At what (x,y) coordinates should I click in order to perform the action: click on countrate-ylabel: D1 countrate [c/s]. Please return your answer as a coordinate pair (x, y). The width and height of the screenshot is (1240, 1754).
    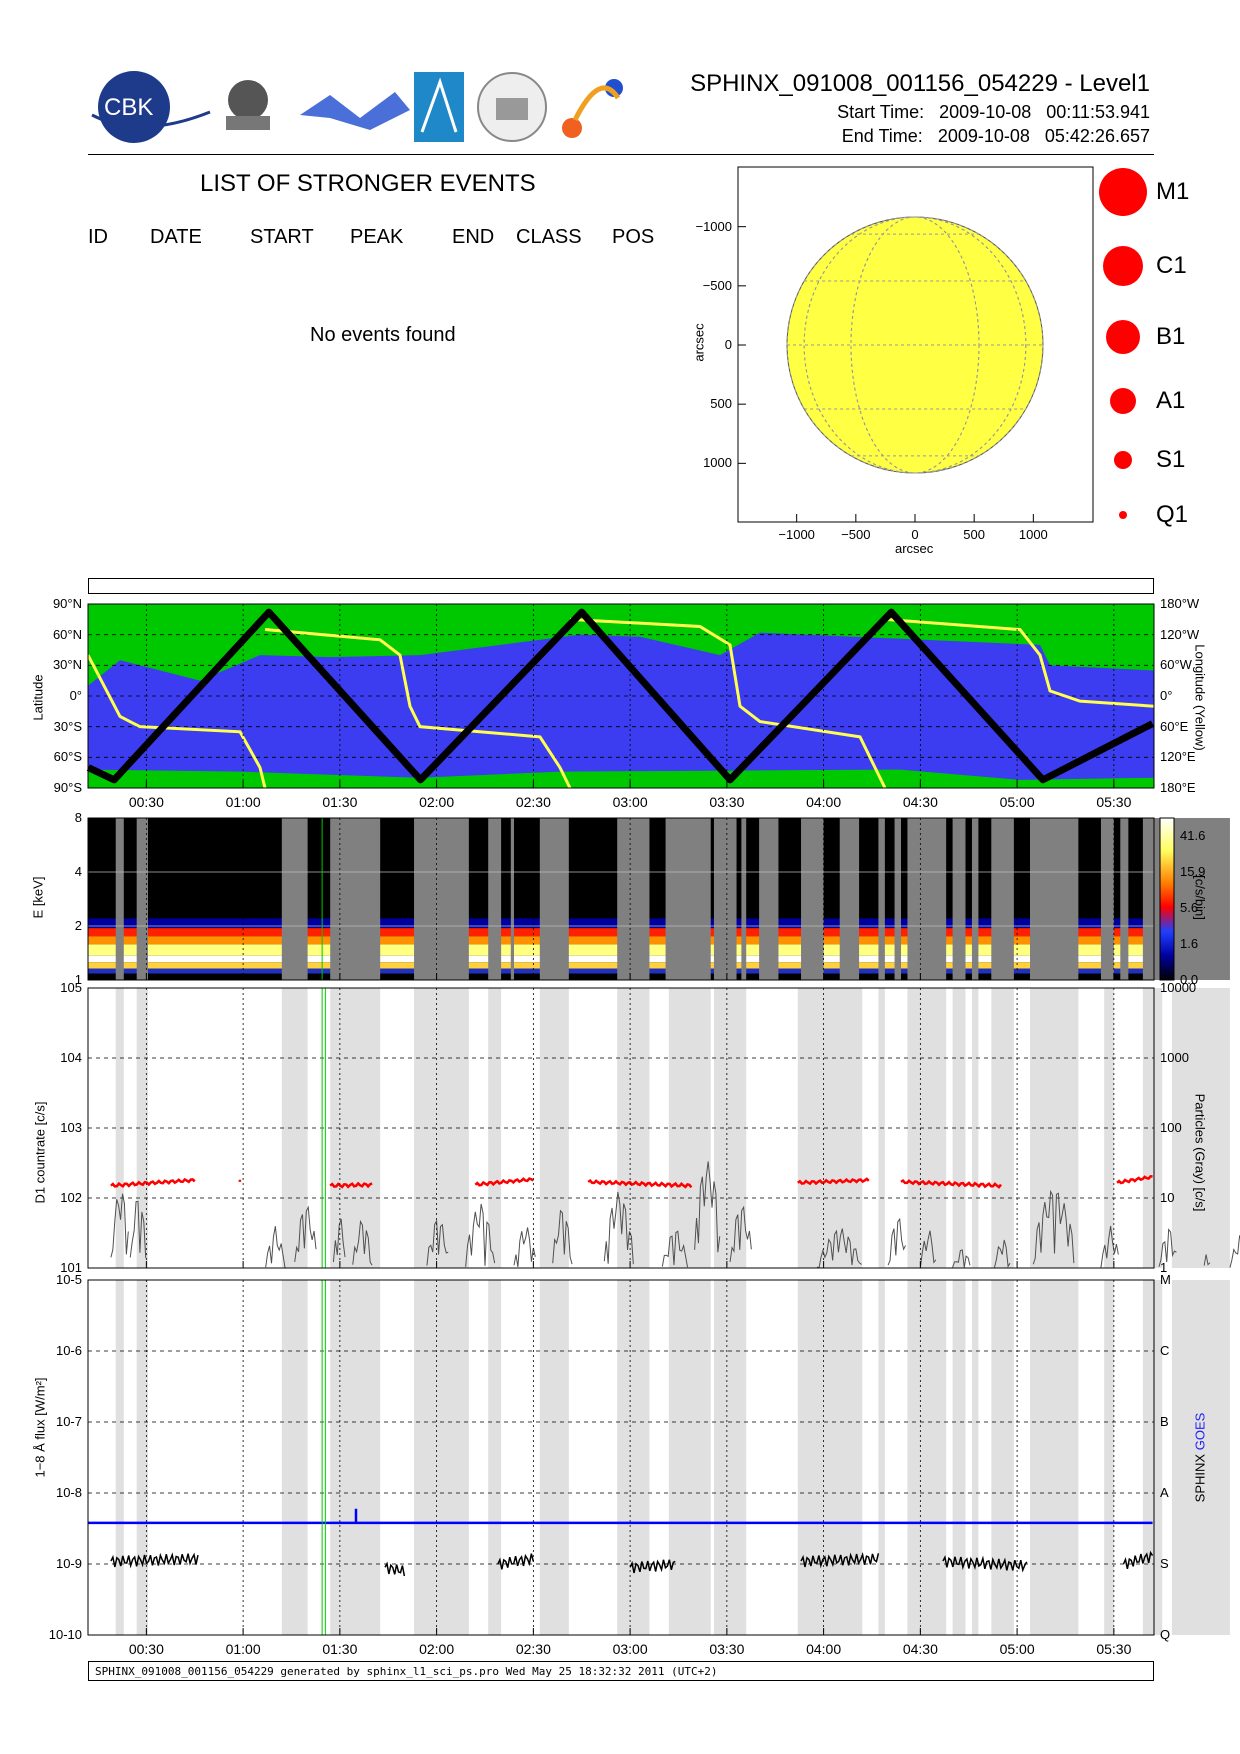
    Looking at the image, I should click on (40, 1152).